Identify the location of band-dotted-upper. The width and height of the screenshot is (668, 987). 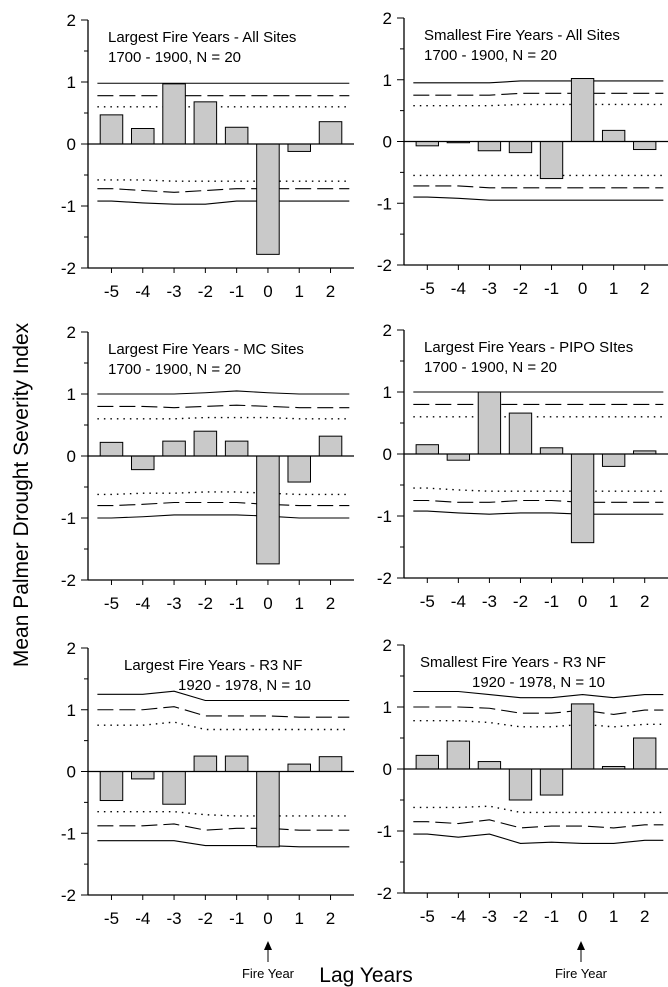
(538, 723).